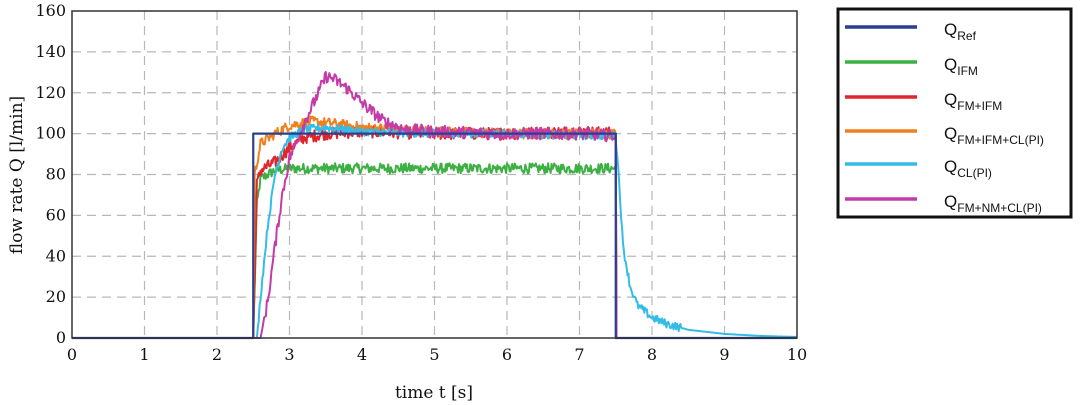 The image size is (1080, 405). I want to click on y-tick-label: 100, so click(50, 133).